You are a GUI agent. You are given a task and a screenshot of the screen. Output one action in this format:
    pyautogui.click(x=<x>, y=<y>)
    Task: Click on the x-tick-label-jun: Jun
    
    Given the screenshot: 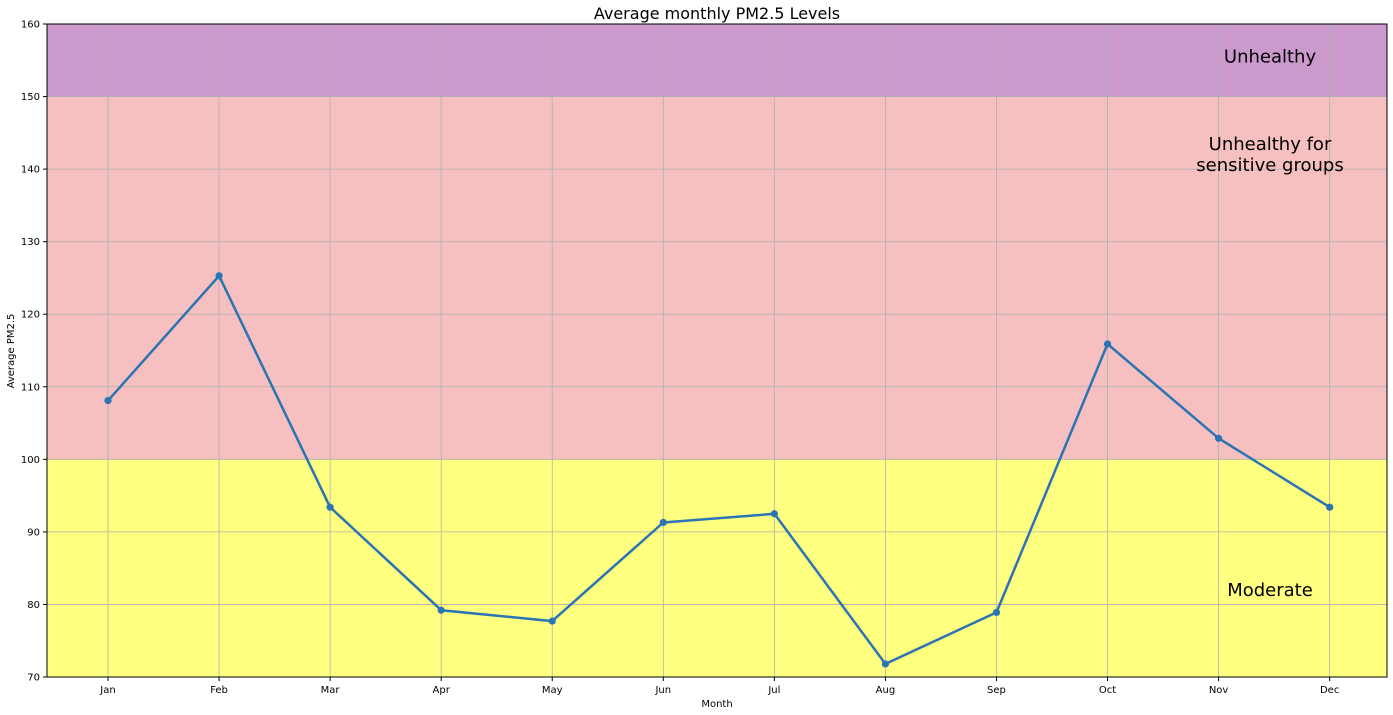 What is the action you would take?
    pyautogui.click(x=662, y=690)
    